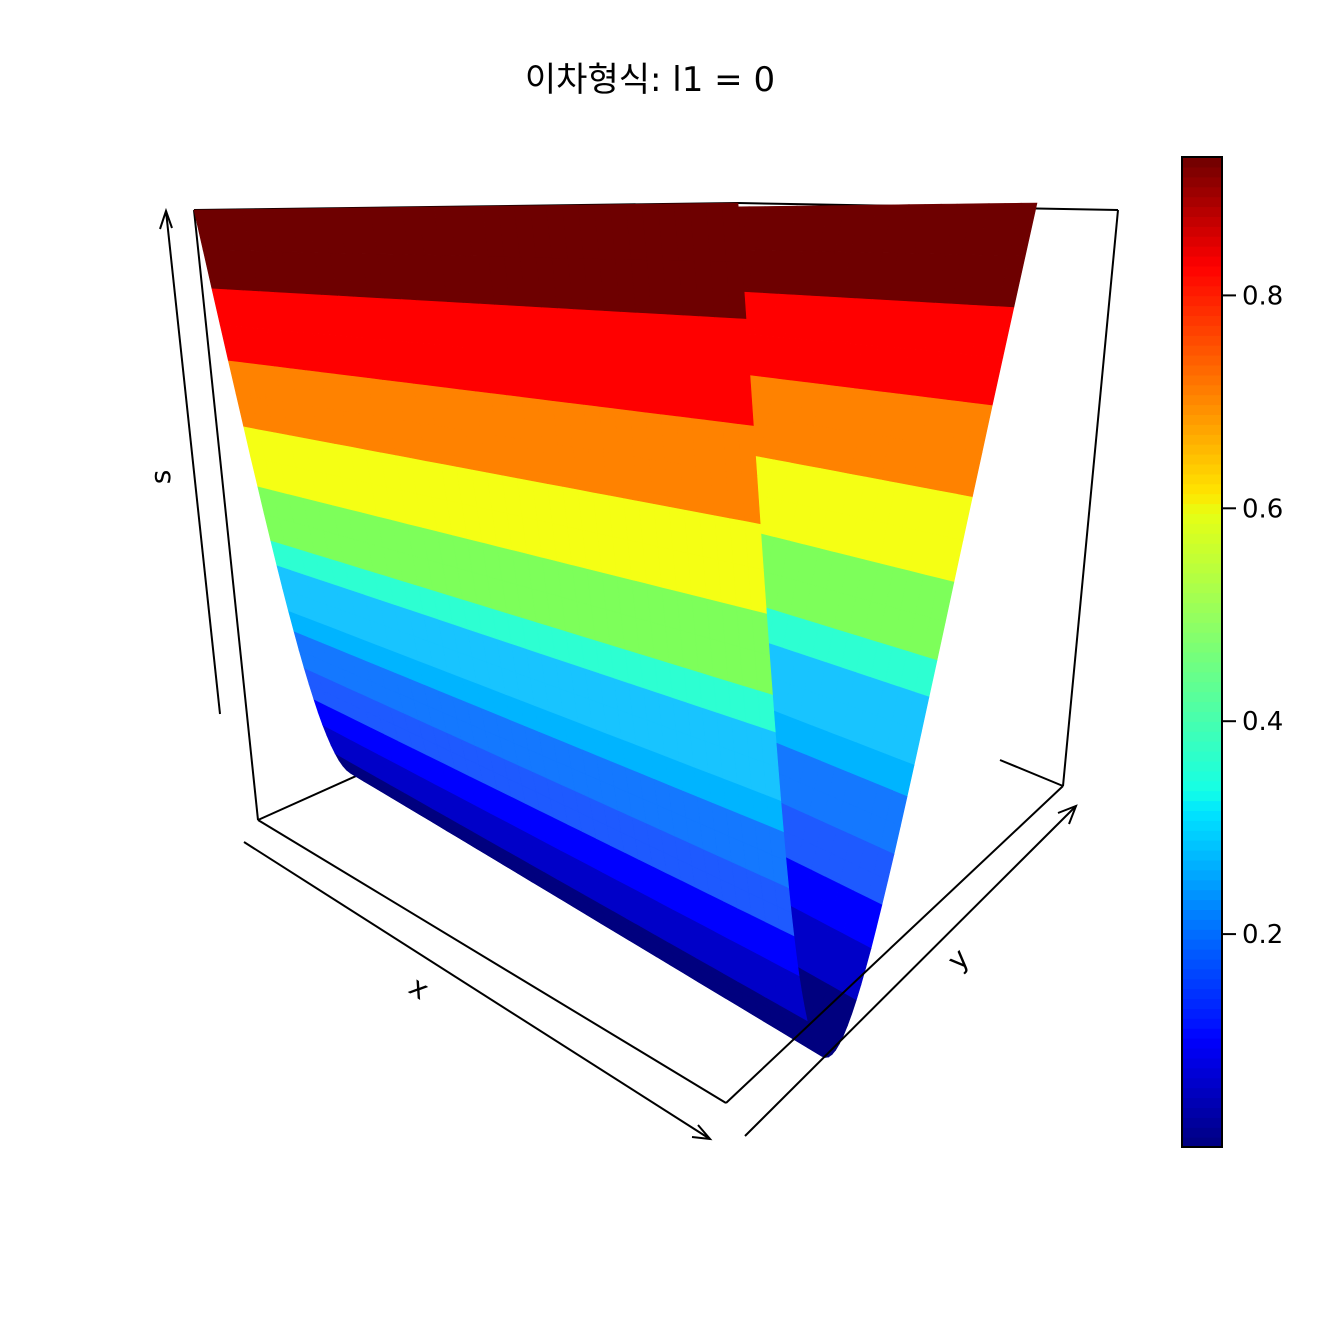  Describe the element at coordinates (702, 1132) in the screenshot. I see `x-axis-arrowhead` at that location.